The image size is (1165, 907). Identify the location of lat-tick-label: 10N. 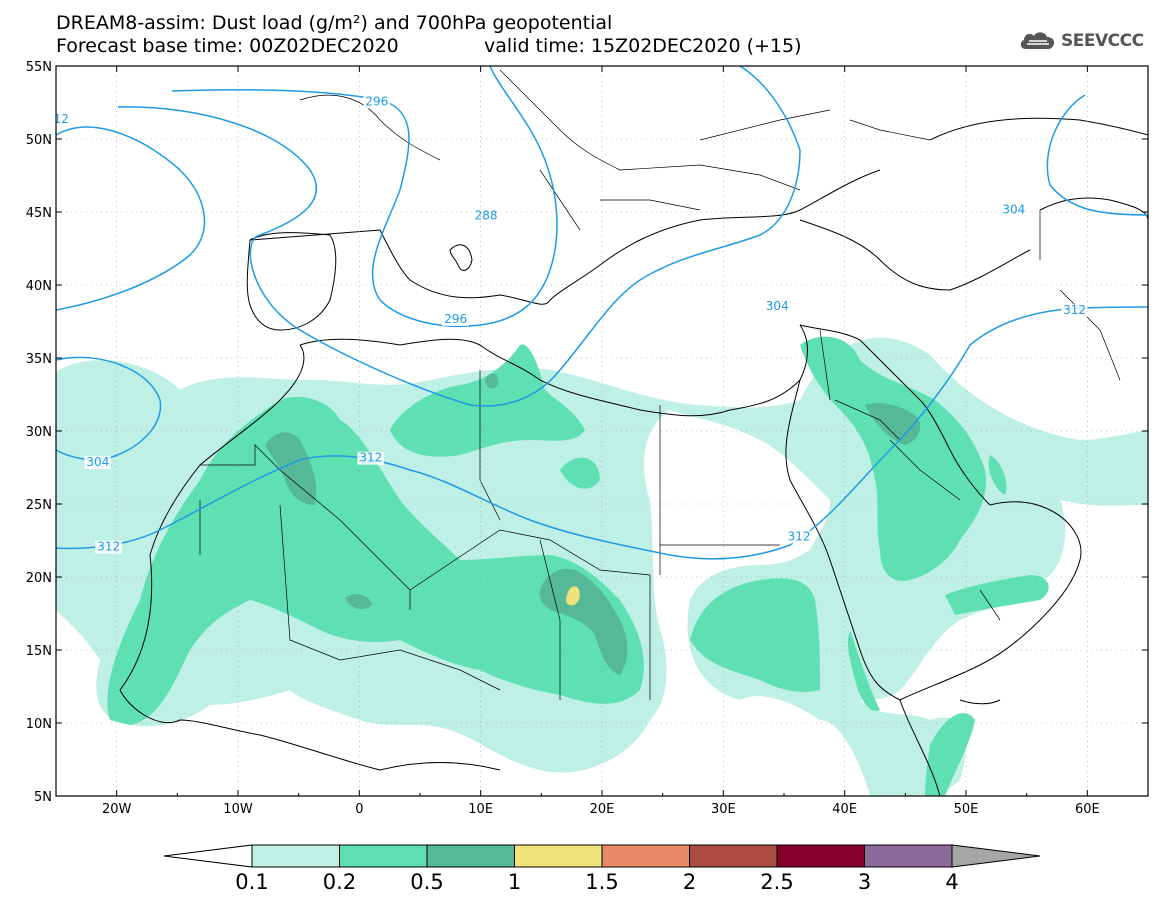
(39, 724).